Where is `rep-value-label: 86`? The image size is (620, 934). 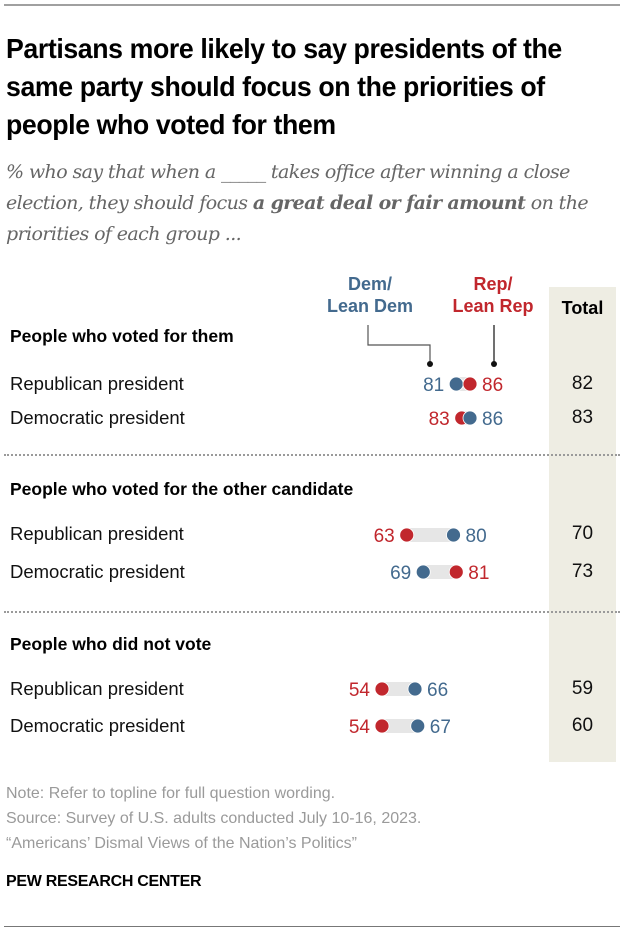 rep-value-label: 86 is located at coordinates (492, 385).